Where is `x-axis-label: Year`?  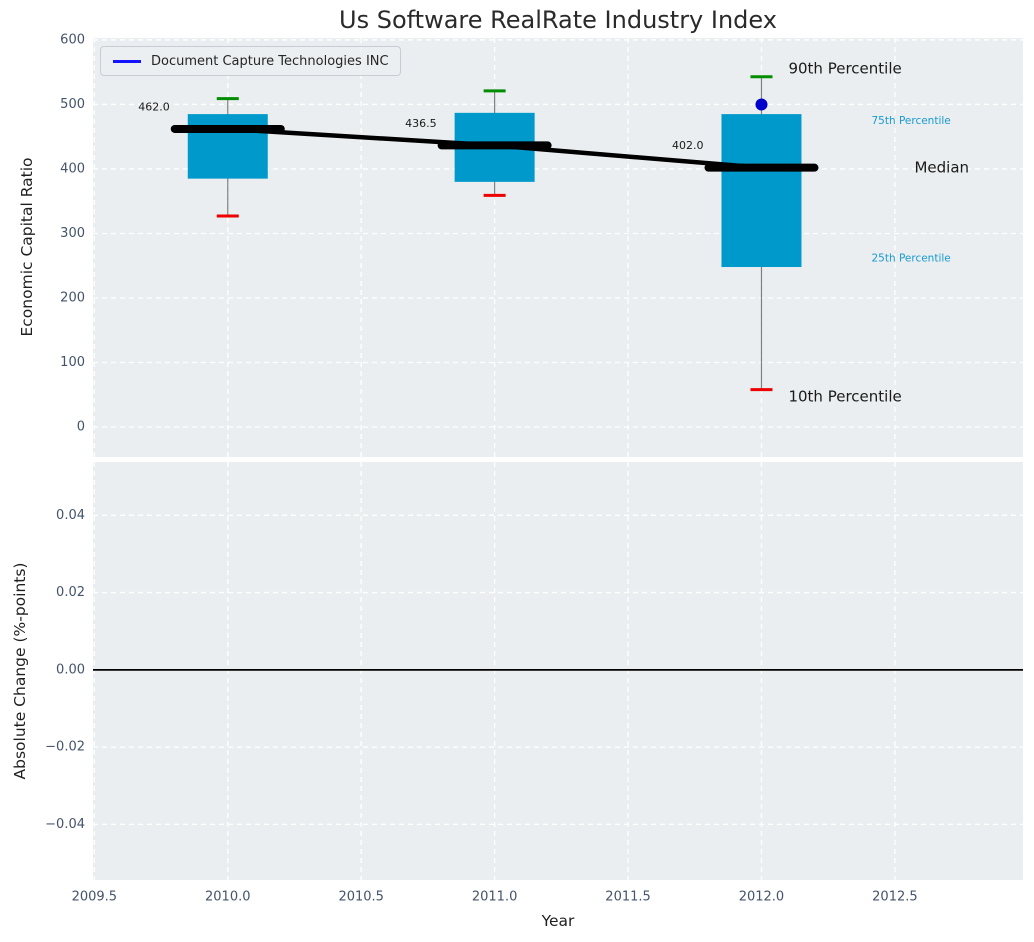 x-axis-label: Year is located at coordinates (558, 921).